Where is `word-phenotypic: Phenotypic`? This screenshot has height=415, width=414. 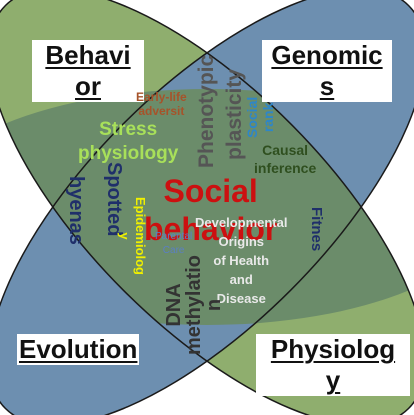 word-phenotypic: Phenotypic is located at coordinates (206, 111).